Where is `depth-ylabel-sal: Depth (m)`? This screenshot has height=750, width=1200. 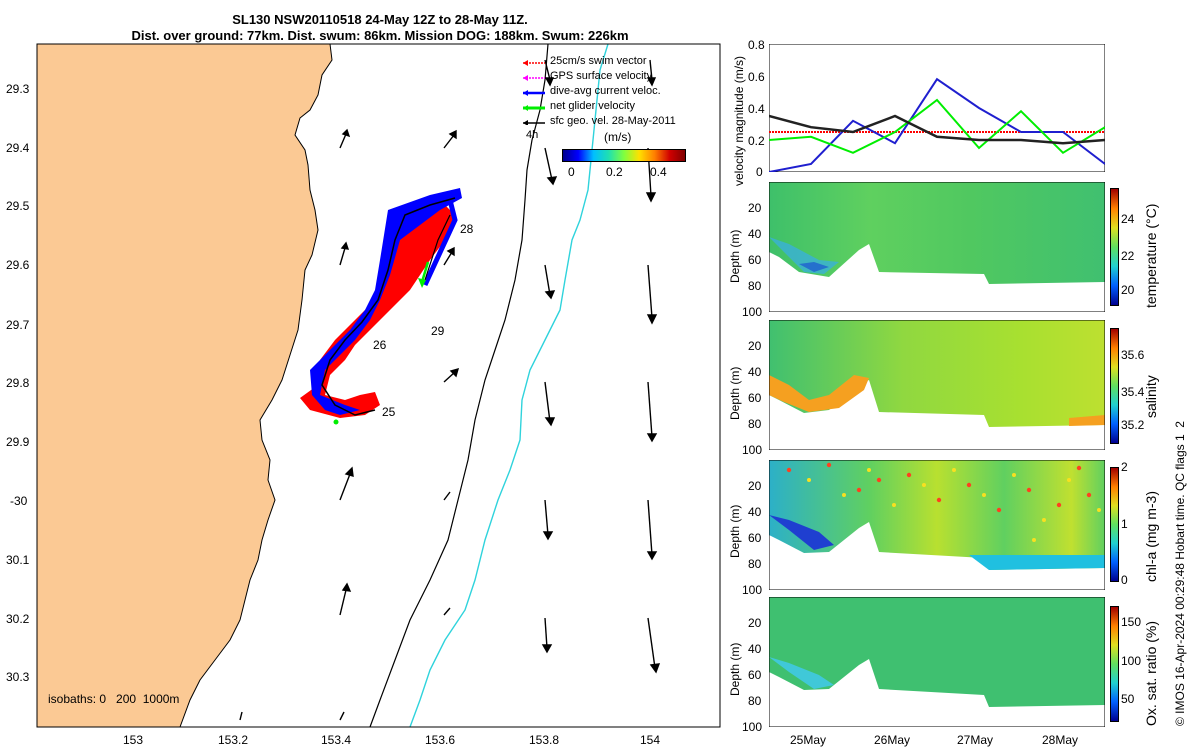
depth-ylabel-sal: Depth (m) is located at coordinates (735, 393).